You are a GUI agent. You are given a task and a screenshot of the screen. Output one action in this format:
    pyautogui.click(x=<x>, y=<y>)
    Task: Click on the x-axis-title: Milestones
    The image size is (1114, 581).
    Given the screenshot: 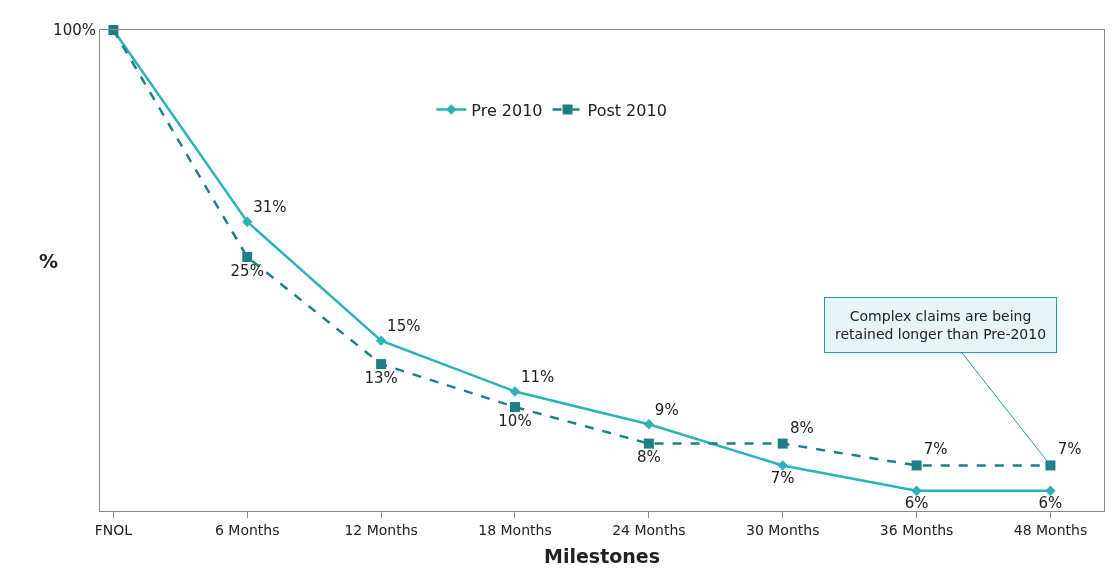 What is the action you would take?
    pyautogui.click(x=602, y=555)
    